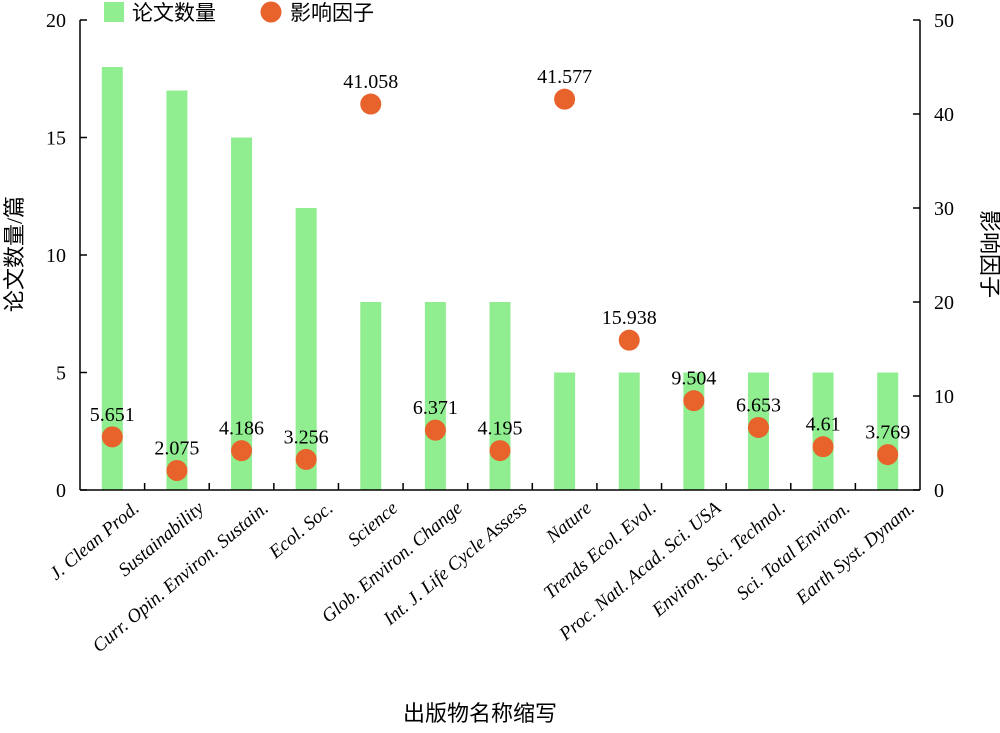 Image resolution: width=1000 pixels, height=733 pixels. Describe the element at coordinates (758, 405) in the screenshot. I see `data-label: 6.653` at that location.